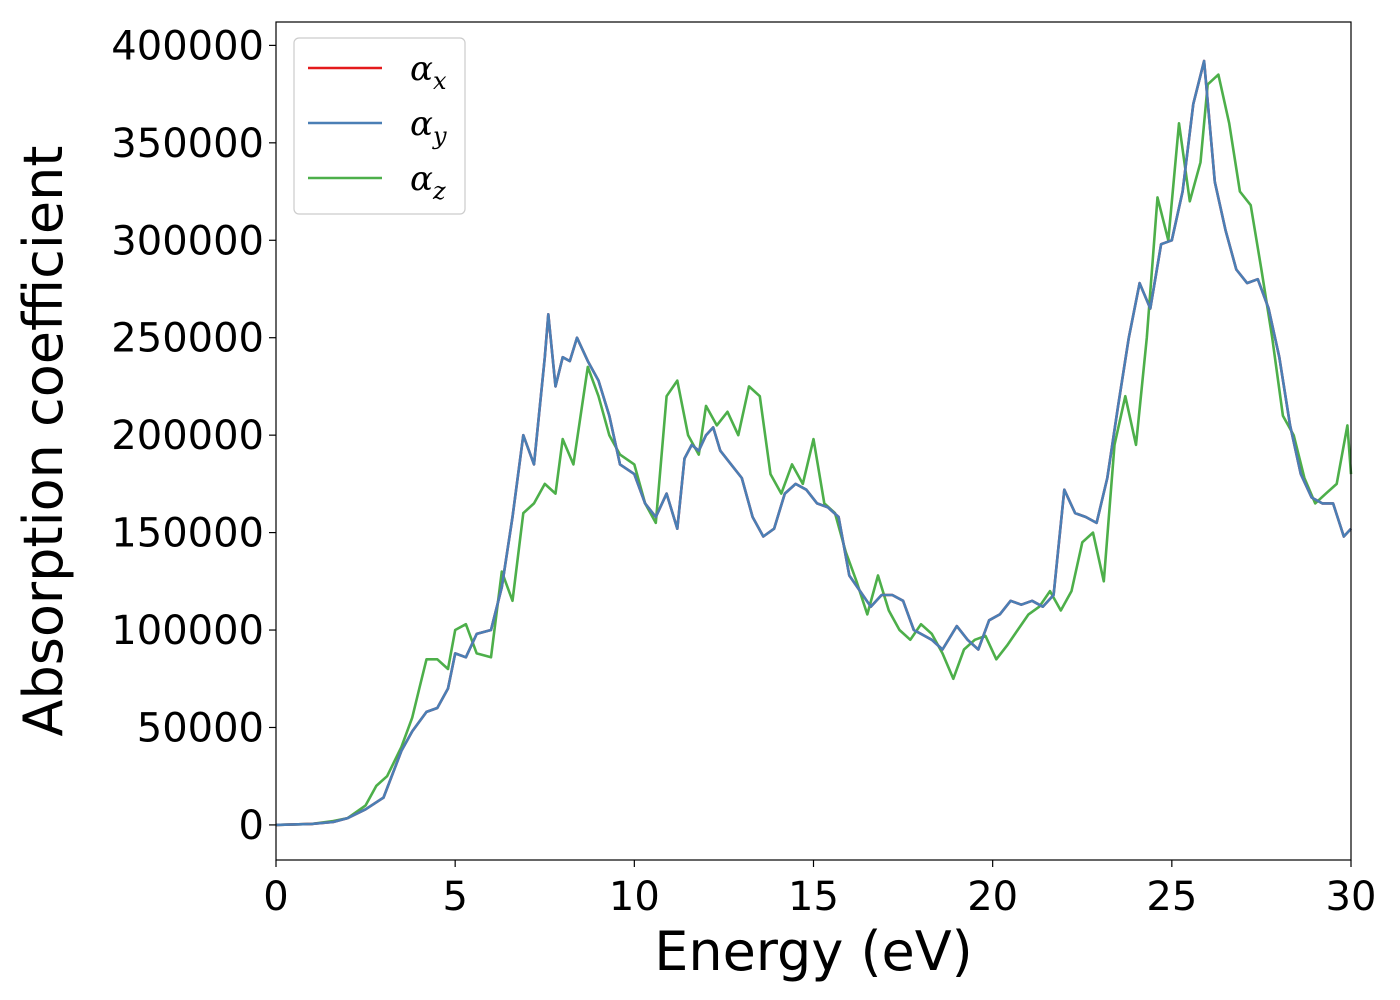 The image size is (1400, 1000). I want to click on x-tick-label: 30, so click(1351, 897).